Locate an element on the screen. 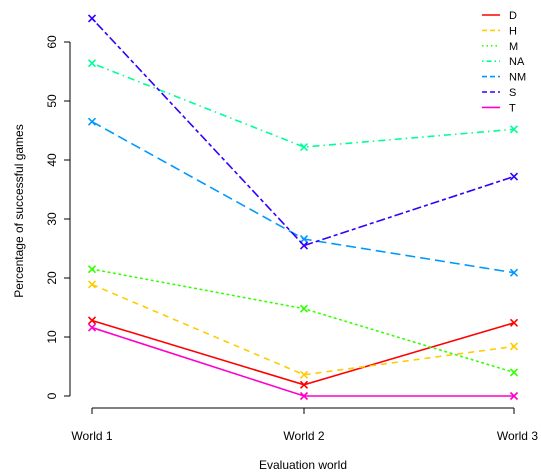 The height and width of the screenshot is (475, 541). legend-item-na: NA is located at coordinates (503, 62).